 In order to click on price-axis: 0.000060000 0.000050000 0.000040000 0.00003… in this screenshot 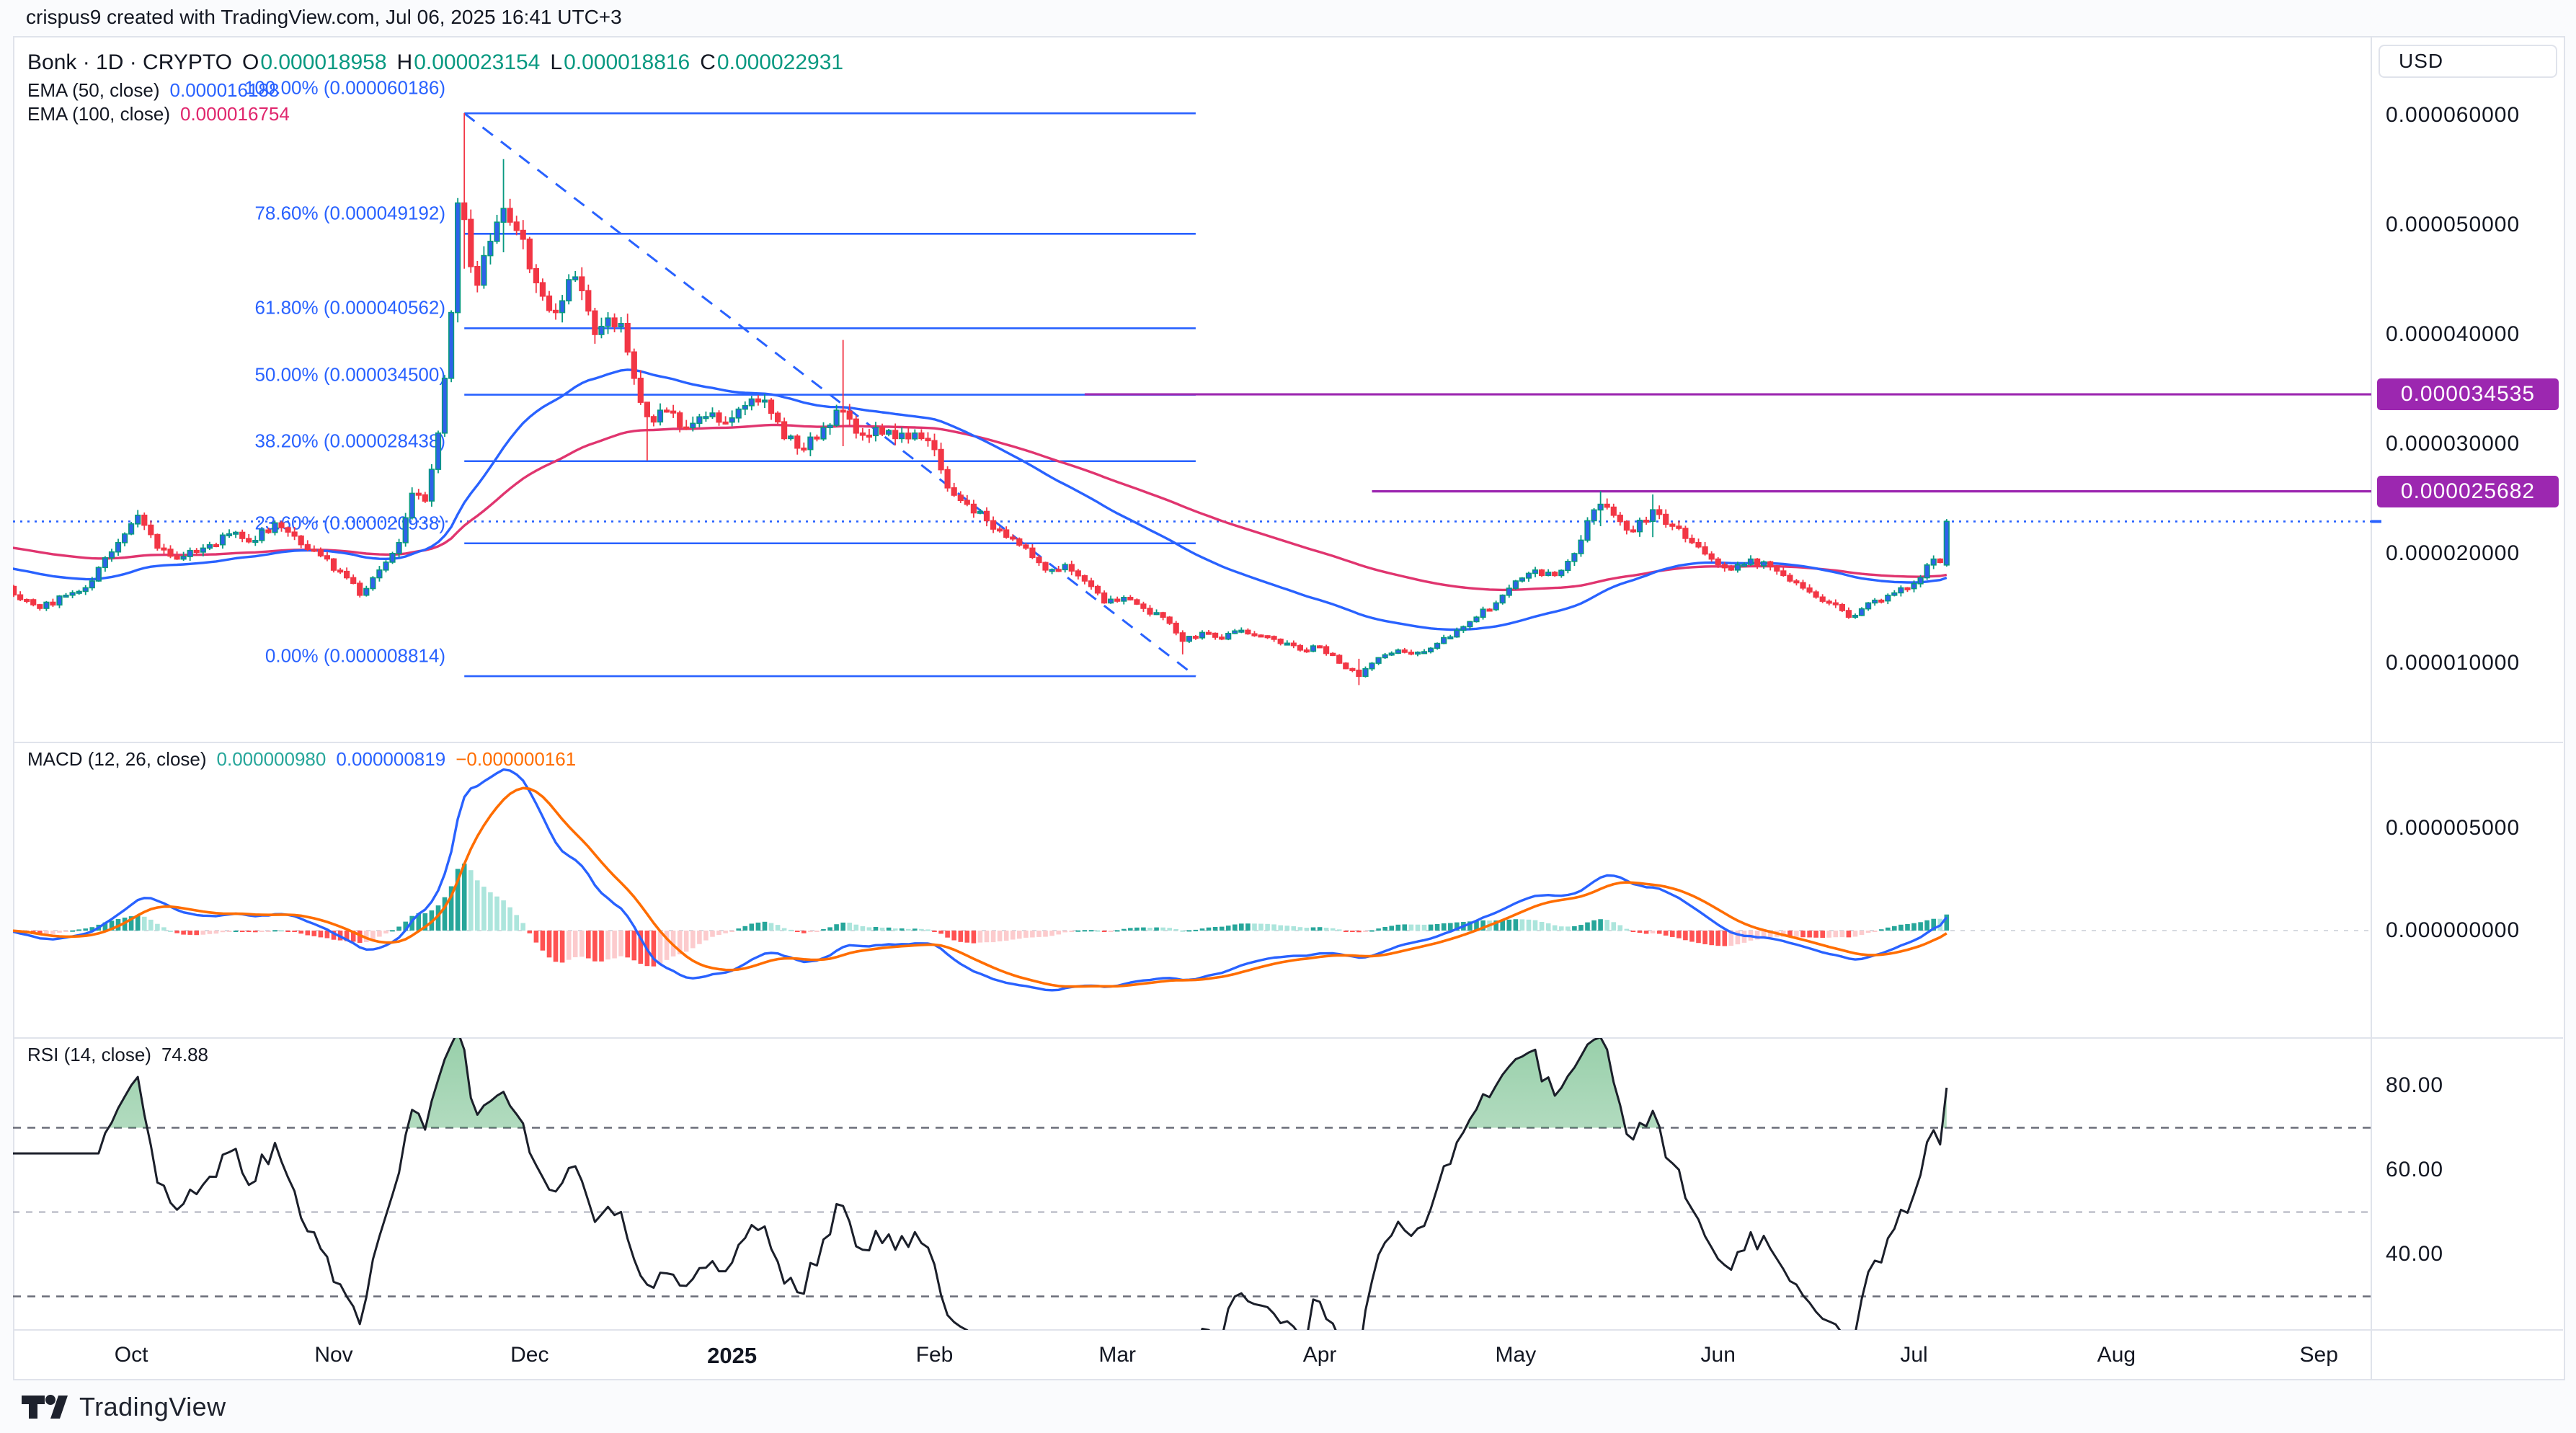, I will do `click(2473, 683)`.